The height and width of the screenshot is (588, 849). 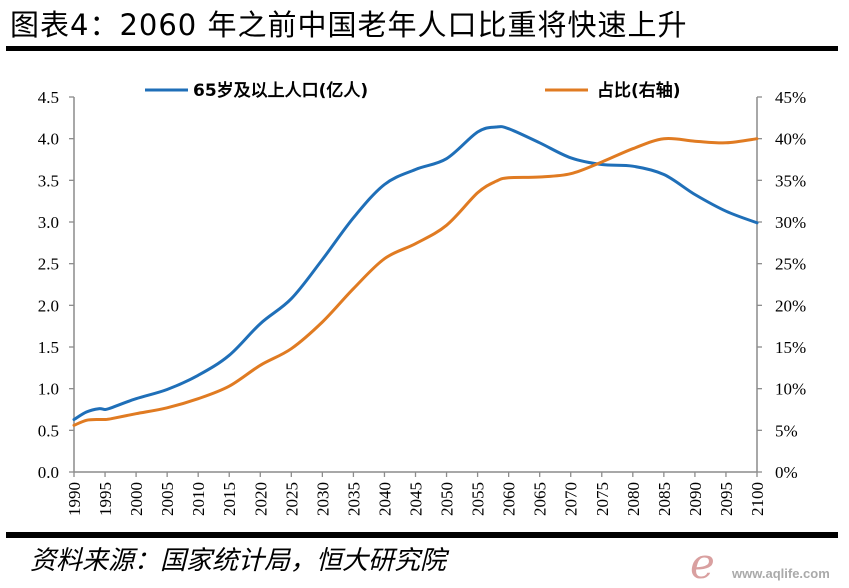 I want to click on x-tick-label: 2020, so click(x=260, y=499).